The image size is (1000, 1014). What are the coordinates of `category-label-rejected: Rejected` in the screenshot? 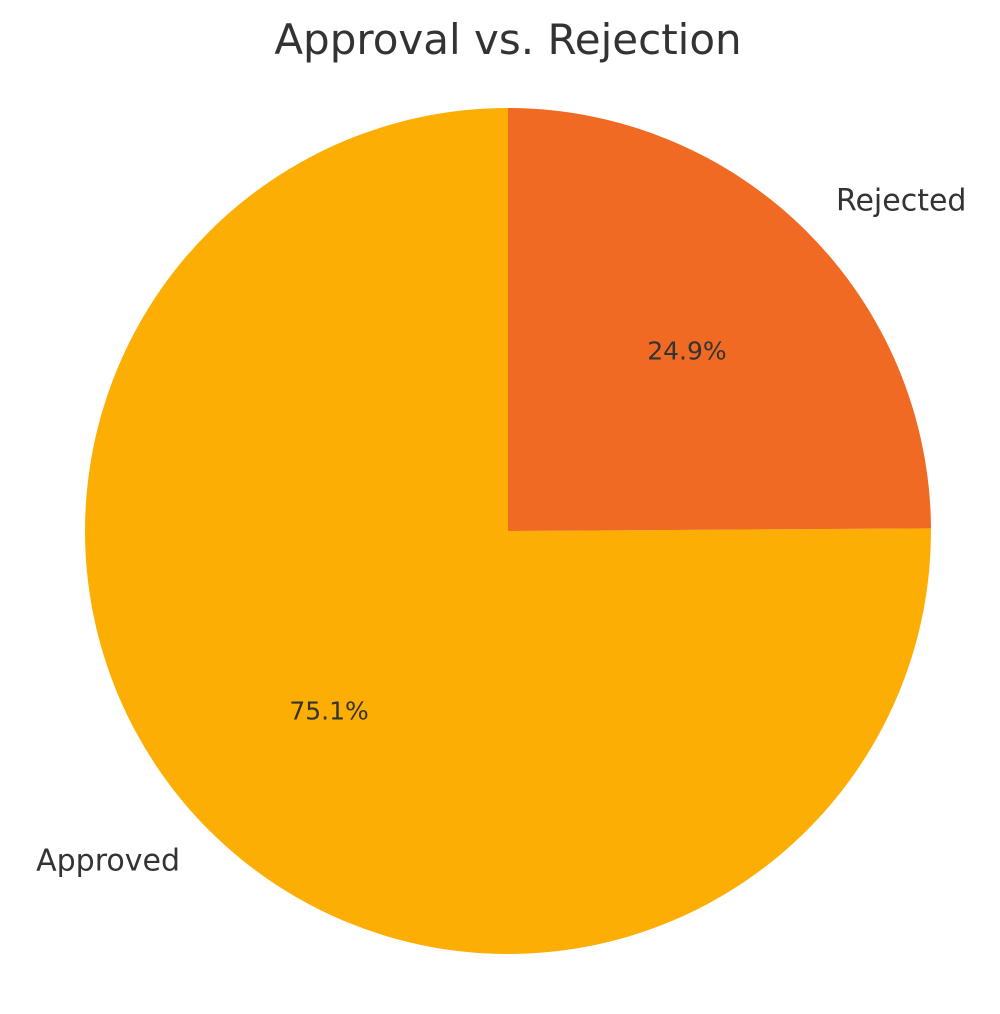 It's located at (901, 200).